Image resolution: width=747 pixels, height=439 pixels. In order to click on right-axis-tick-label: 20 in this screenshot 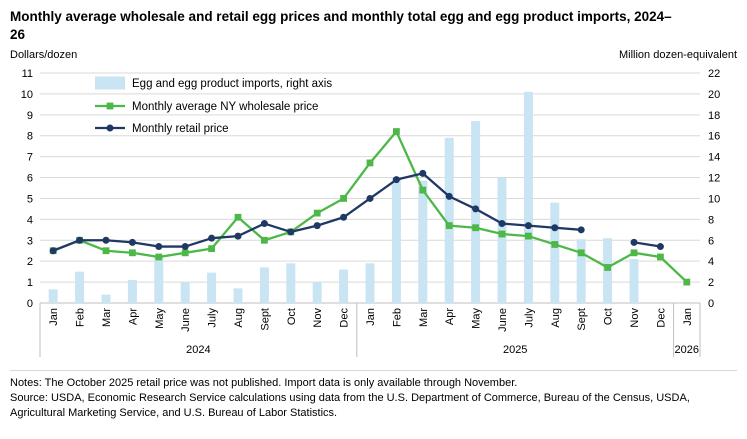, I will do `click(714, 95)`.